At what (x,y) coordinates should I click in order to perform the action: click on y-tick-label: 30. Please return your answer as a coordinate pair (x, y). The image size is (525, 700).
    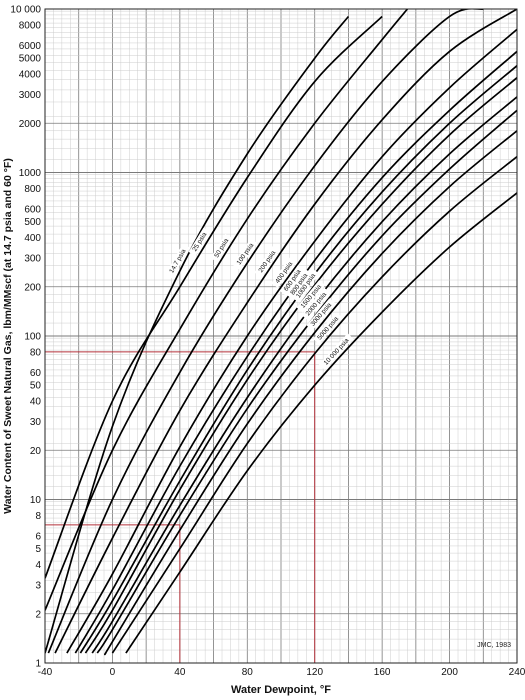
    Looking at the image, I should click on (36, 422).